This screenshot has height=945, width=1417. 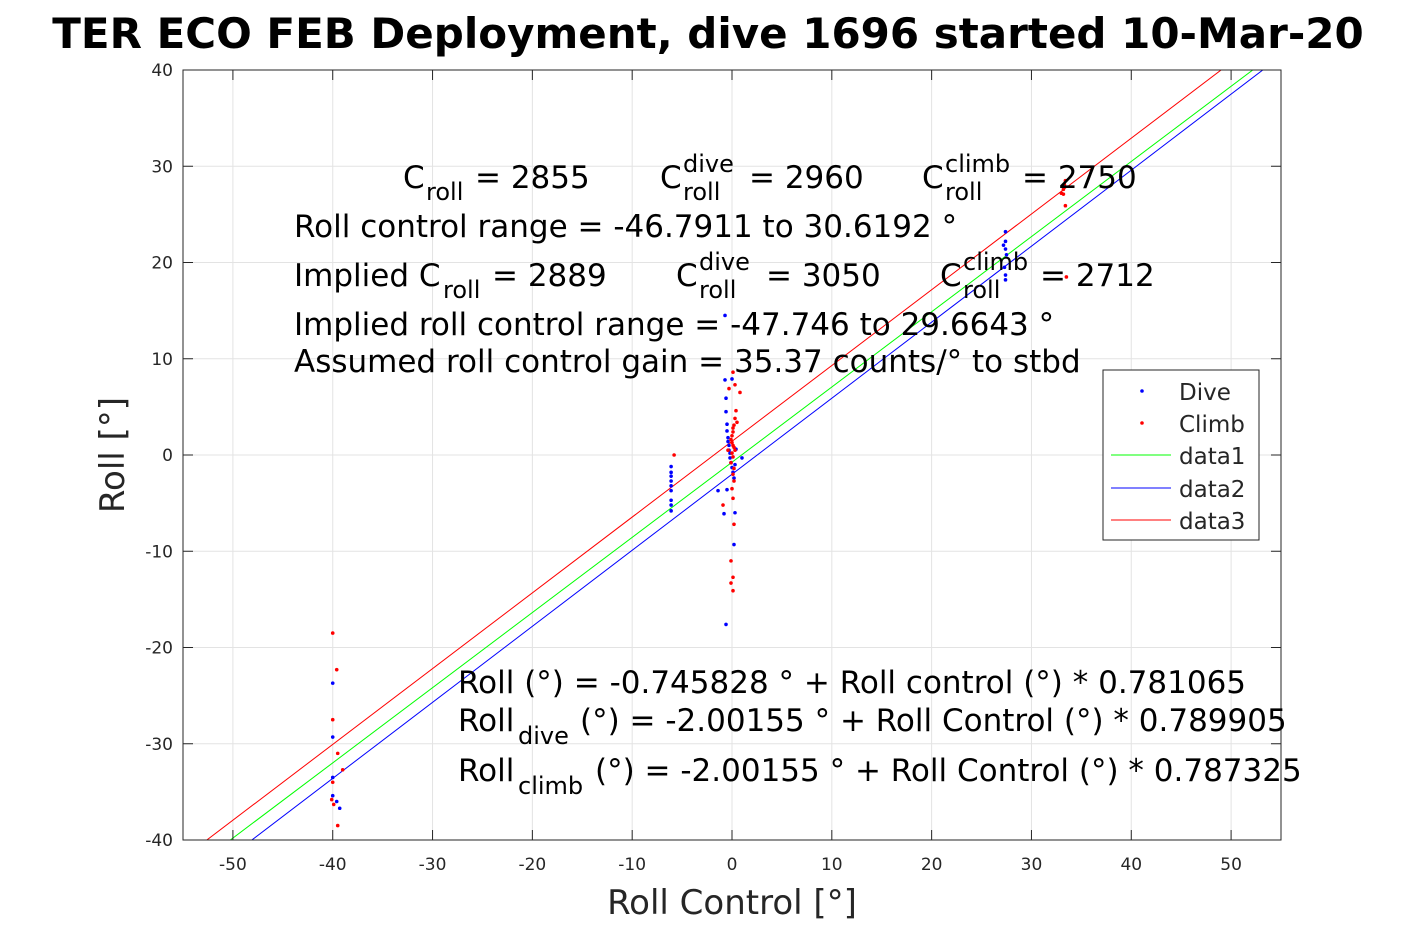 I want to click on c-dive-superscript: dive, so click(x=708, y=164).